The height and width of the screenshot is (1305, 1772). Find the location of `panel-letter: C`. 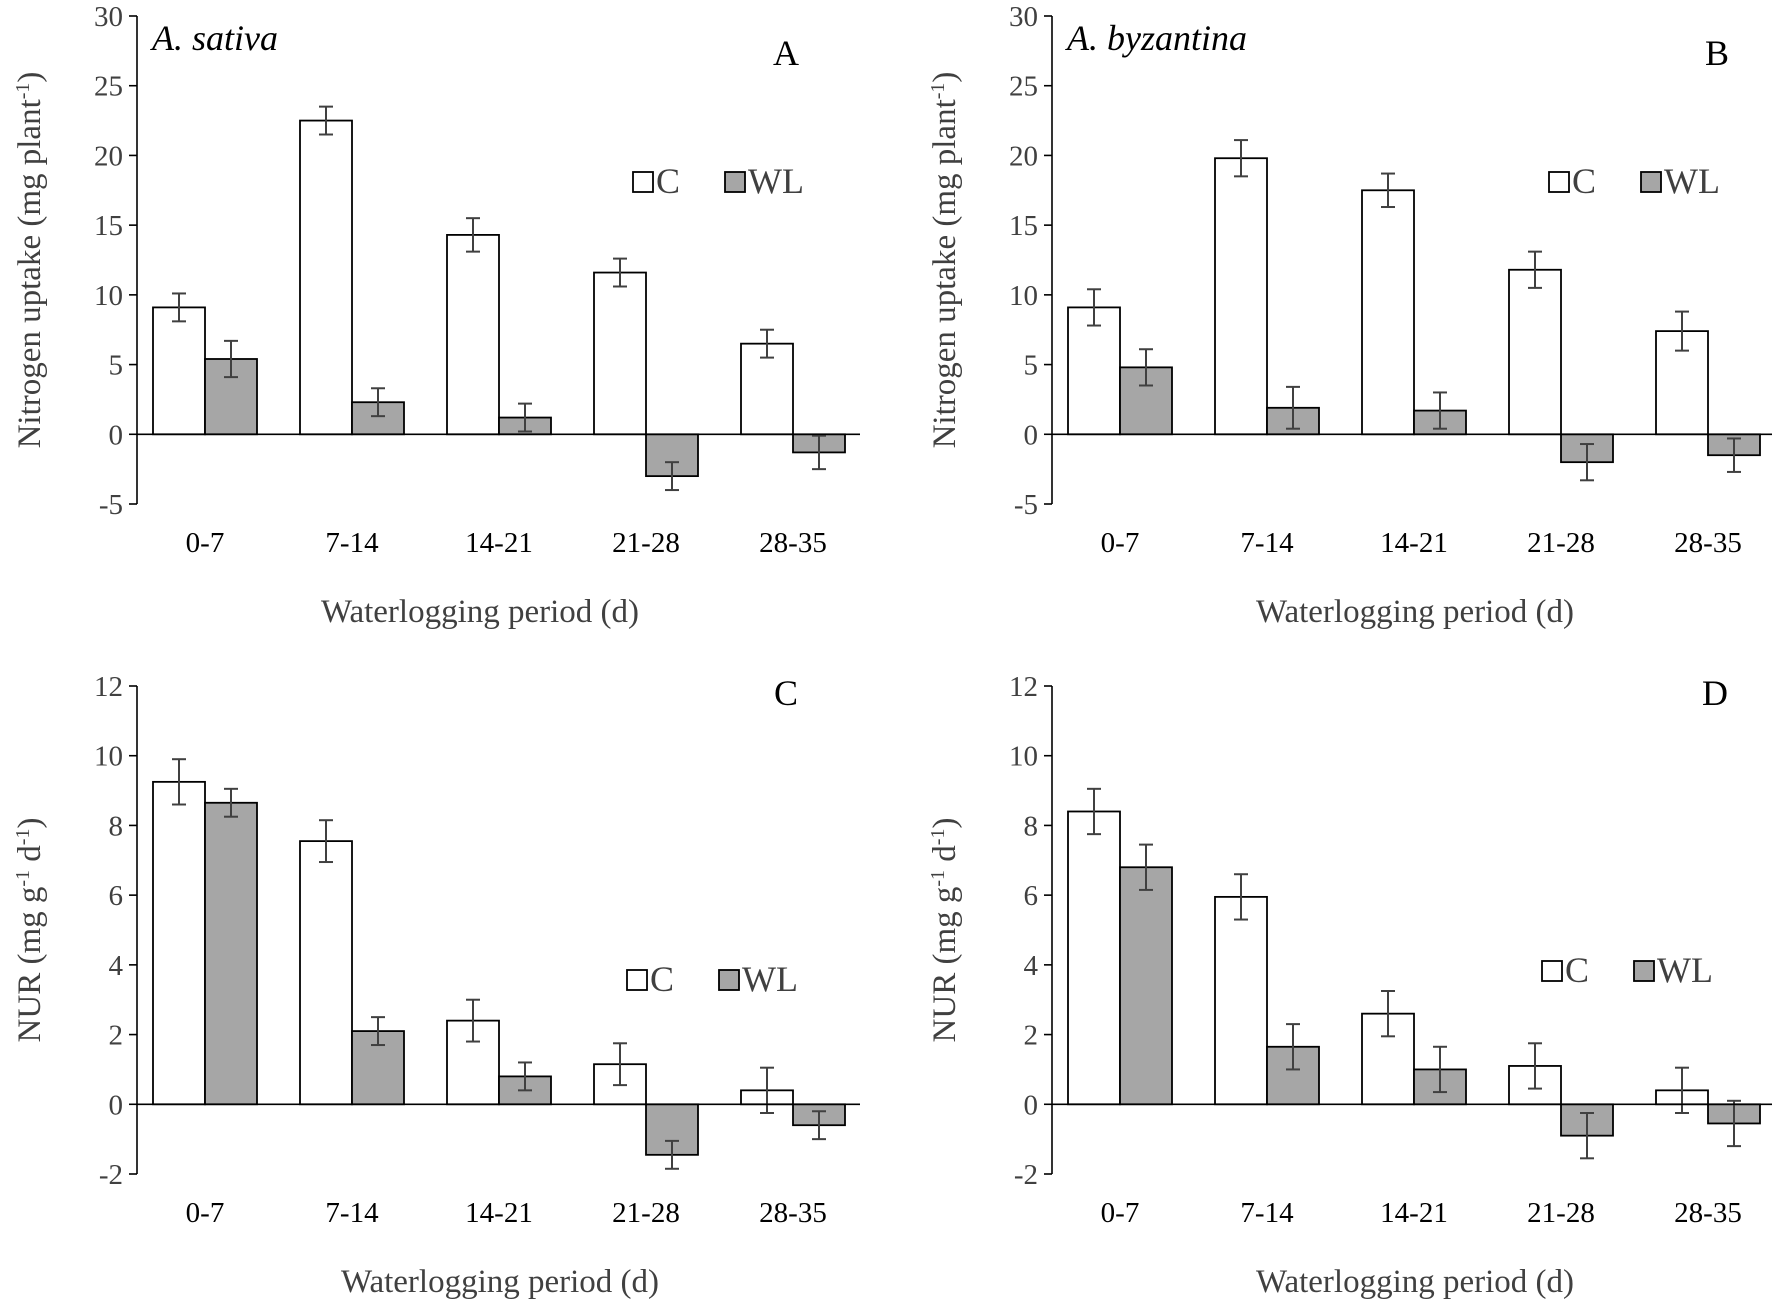

panel-letter: C is located at coordinates (786, 693).